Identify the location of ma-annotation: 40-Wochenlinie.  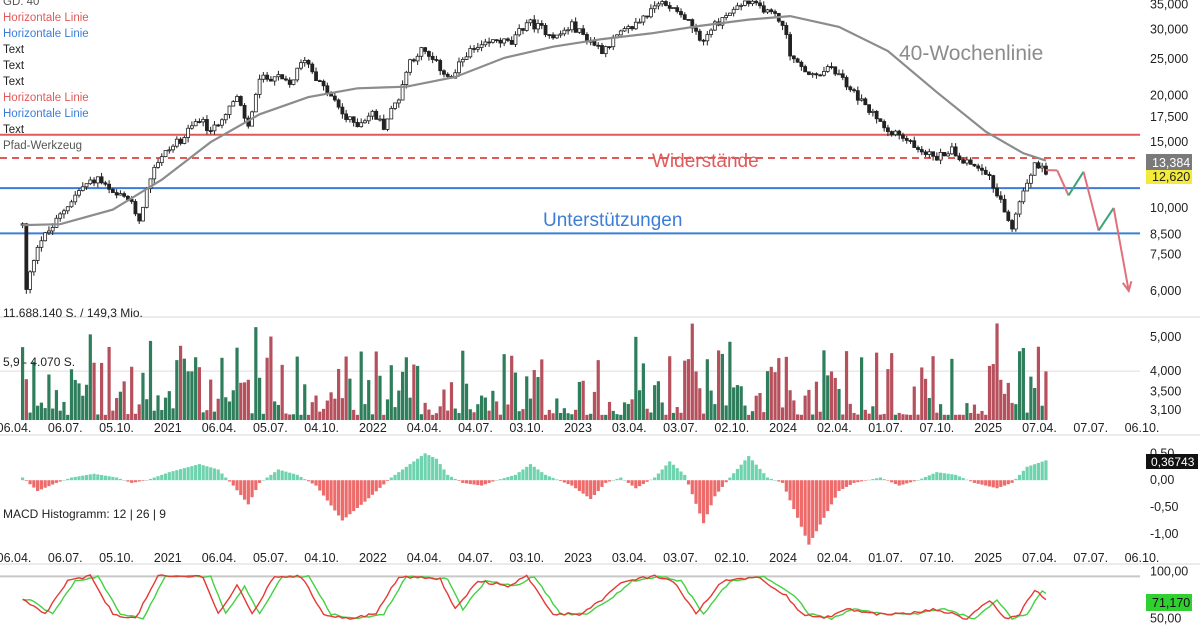
(971, 53).